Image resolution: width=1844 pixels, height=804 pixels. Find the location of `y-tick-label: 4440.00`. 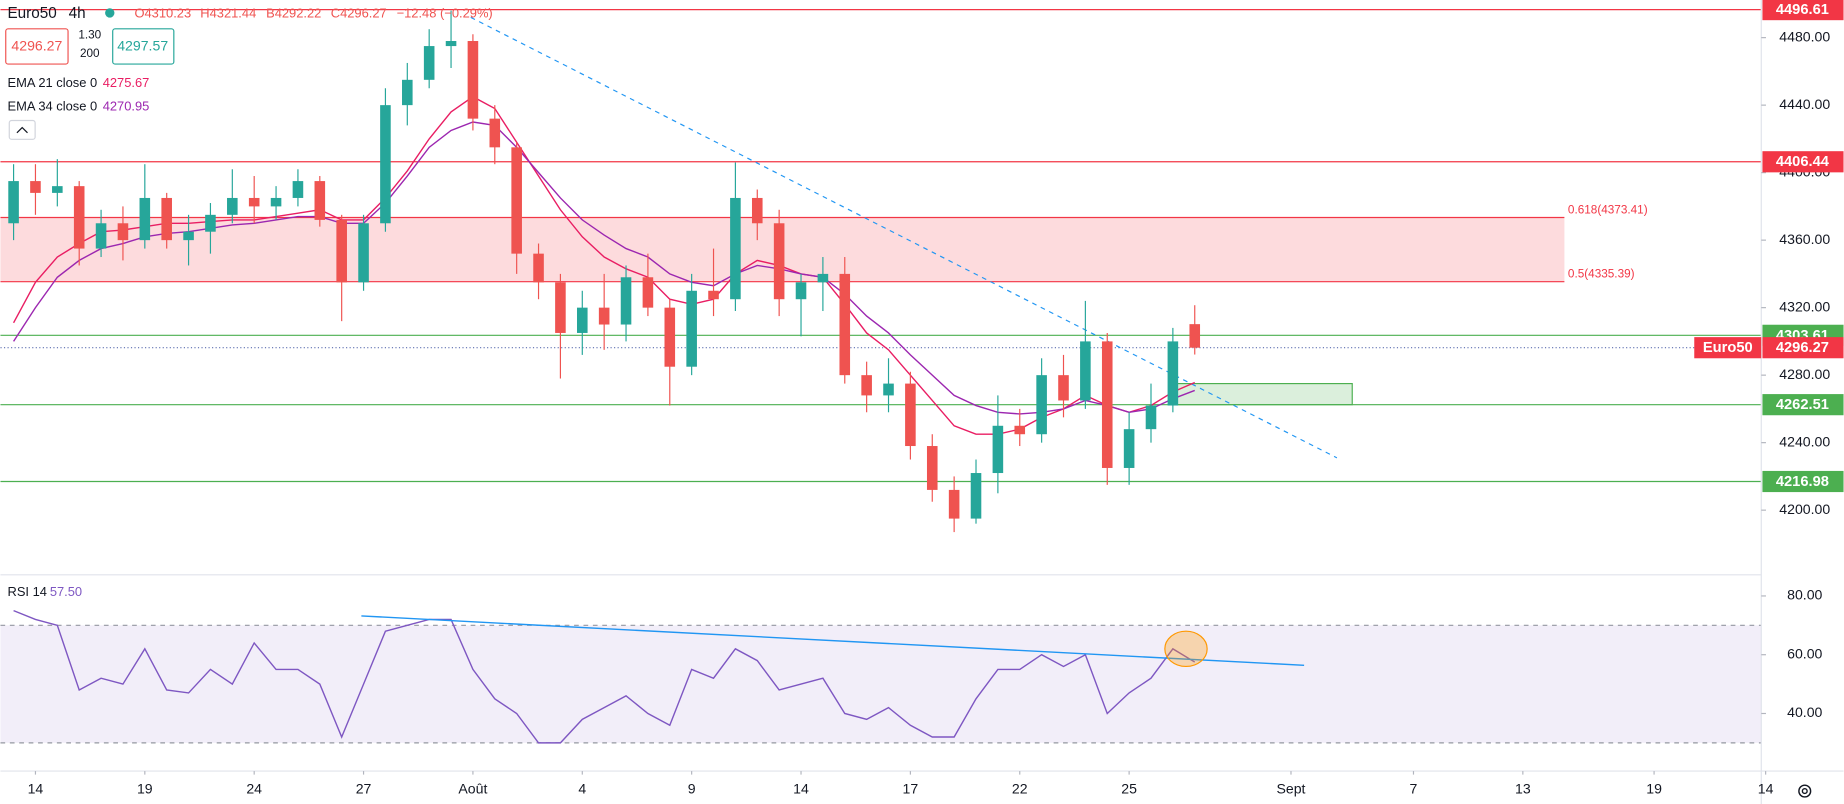

y-tick-label: 4440.00 is located at coordinates (1804, 104).